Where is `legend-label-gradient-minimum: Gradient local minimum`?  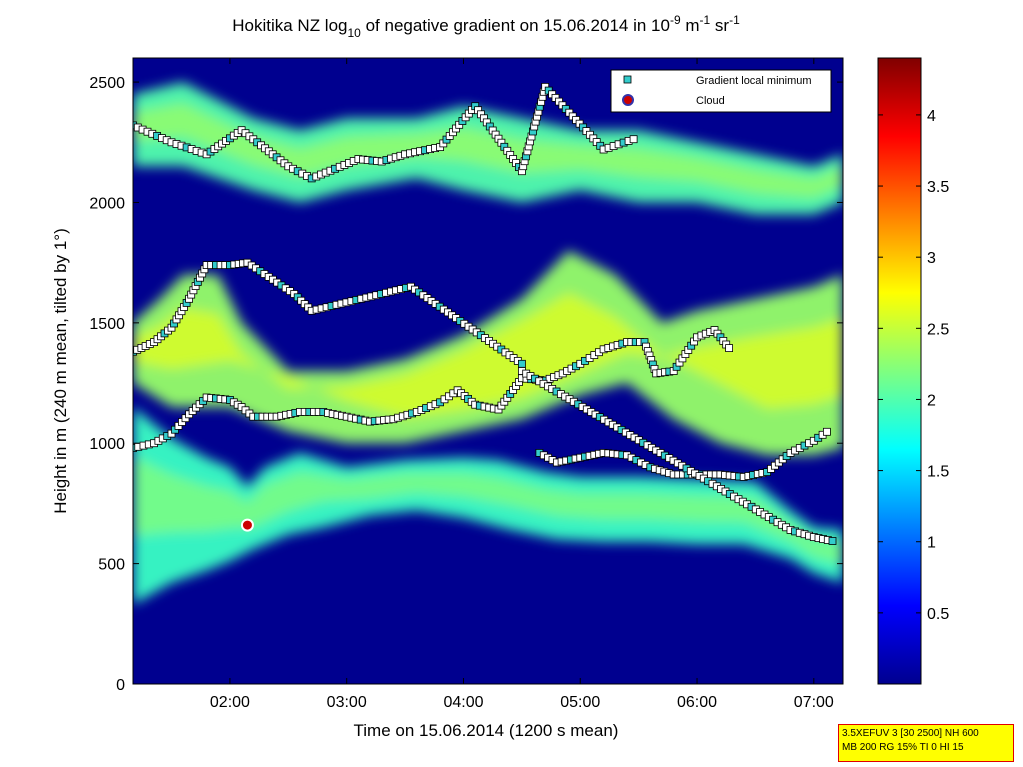 legend-label-gradient-minimum: Gradient local minimum is located at coordinates (754, 81).